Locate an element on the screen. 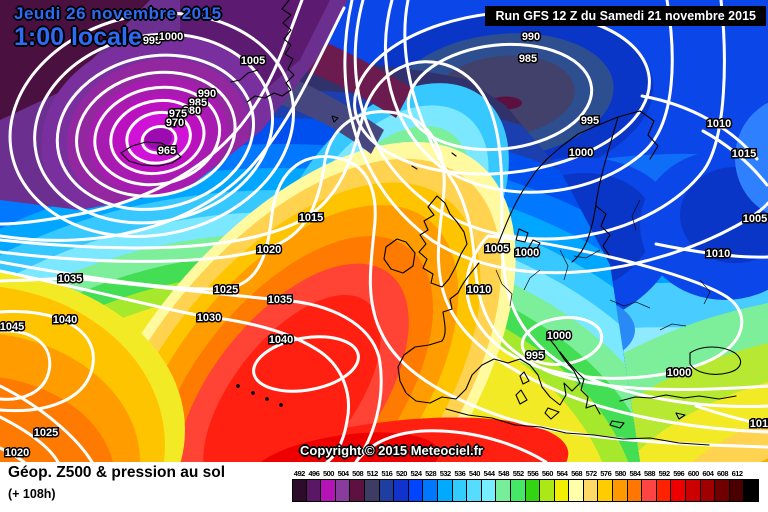  colorbar-tick: 492 is located at coordinates (299, 473).